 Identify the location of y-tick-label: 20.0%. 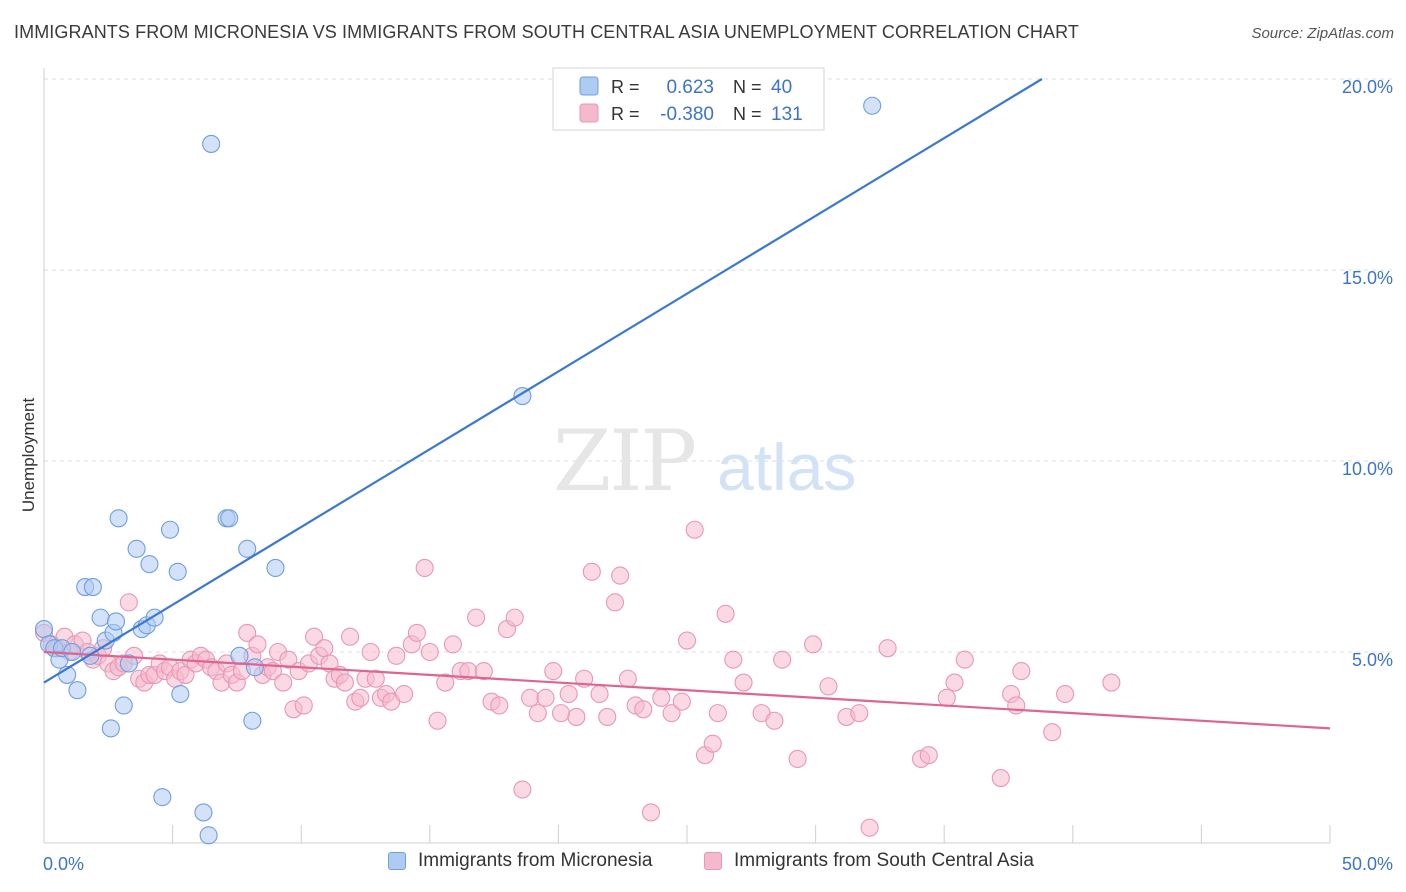
(1367, 87).